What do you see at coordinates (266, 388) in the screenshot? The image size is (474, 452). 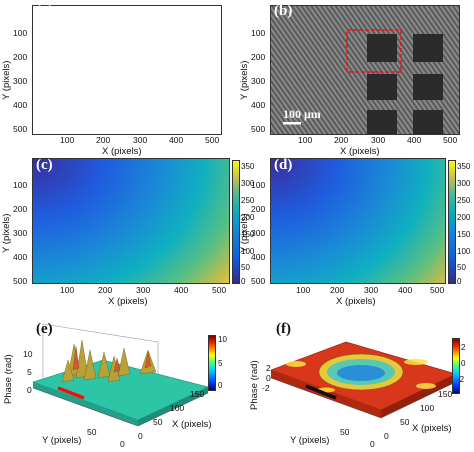 I see `z-tick: -2` at bounding box center [266, 388].